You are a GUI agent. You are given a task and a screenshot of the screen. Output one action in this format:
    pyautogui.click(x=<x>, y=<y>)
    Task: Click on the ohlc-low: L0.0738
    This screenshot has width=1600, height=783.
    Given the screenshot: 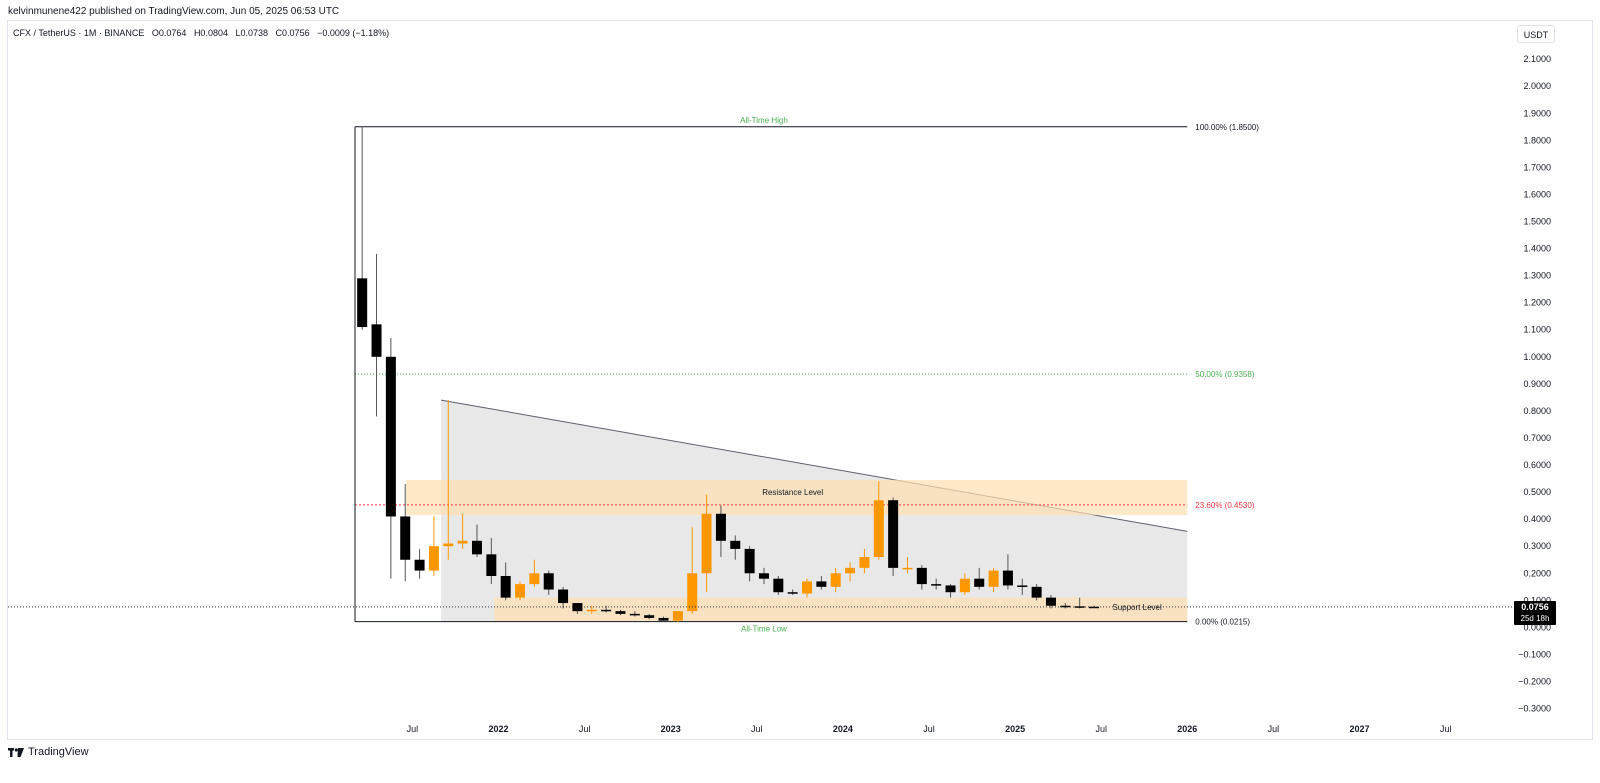 What is the action you would take?
    pyautogui.click(x=252, y=33)
    